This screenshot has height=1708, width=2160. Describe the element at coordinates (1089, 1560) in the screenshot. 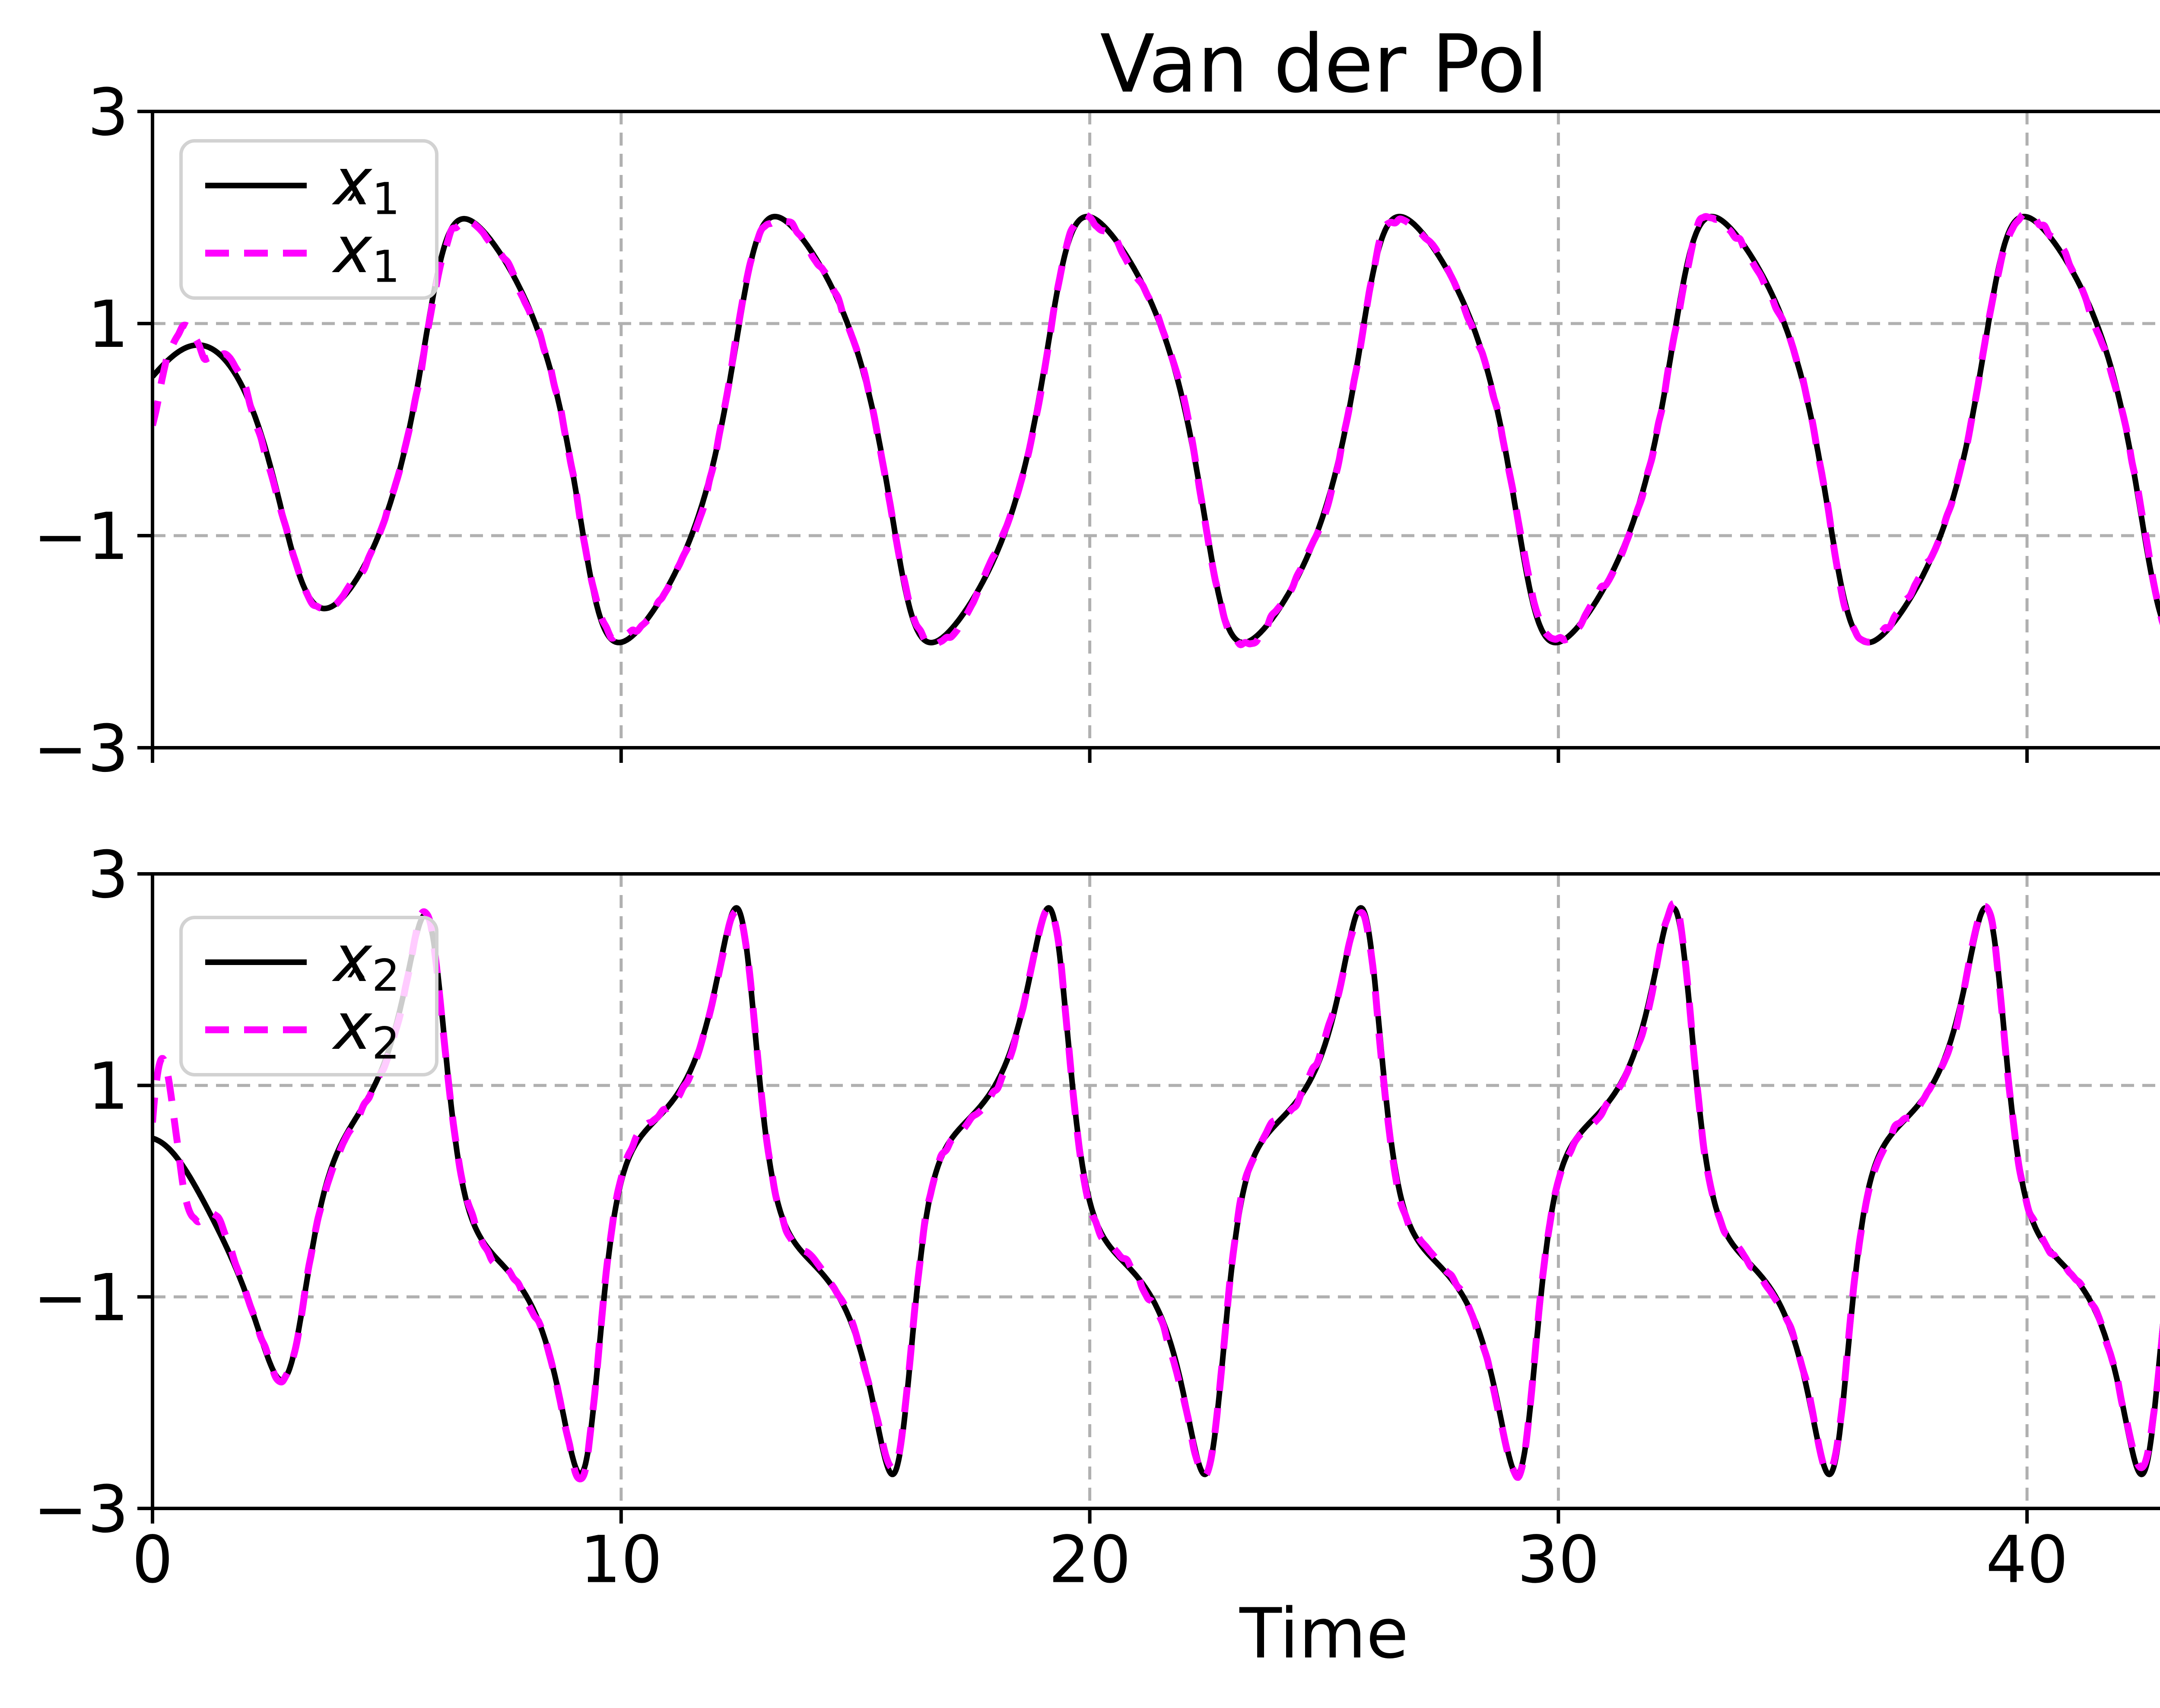

I see `x-tick-label: 20` at that location.